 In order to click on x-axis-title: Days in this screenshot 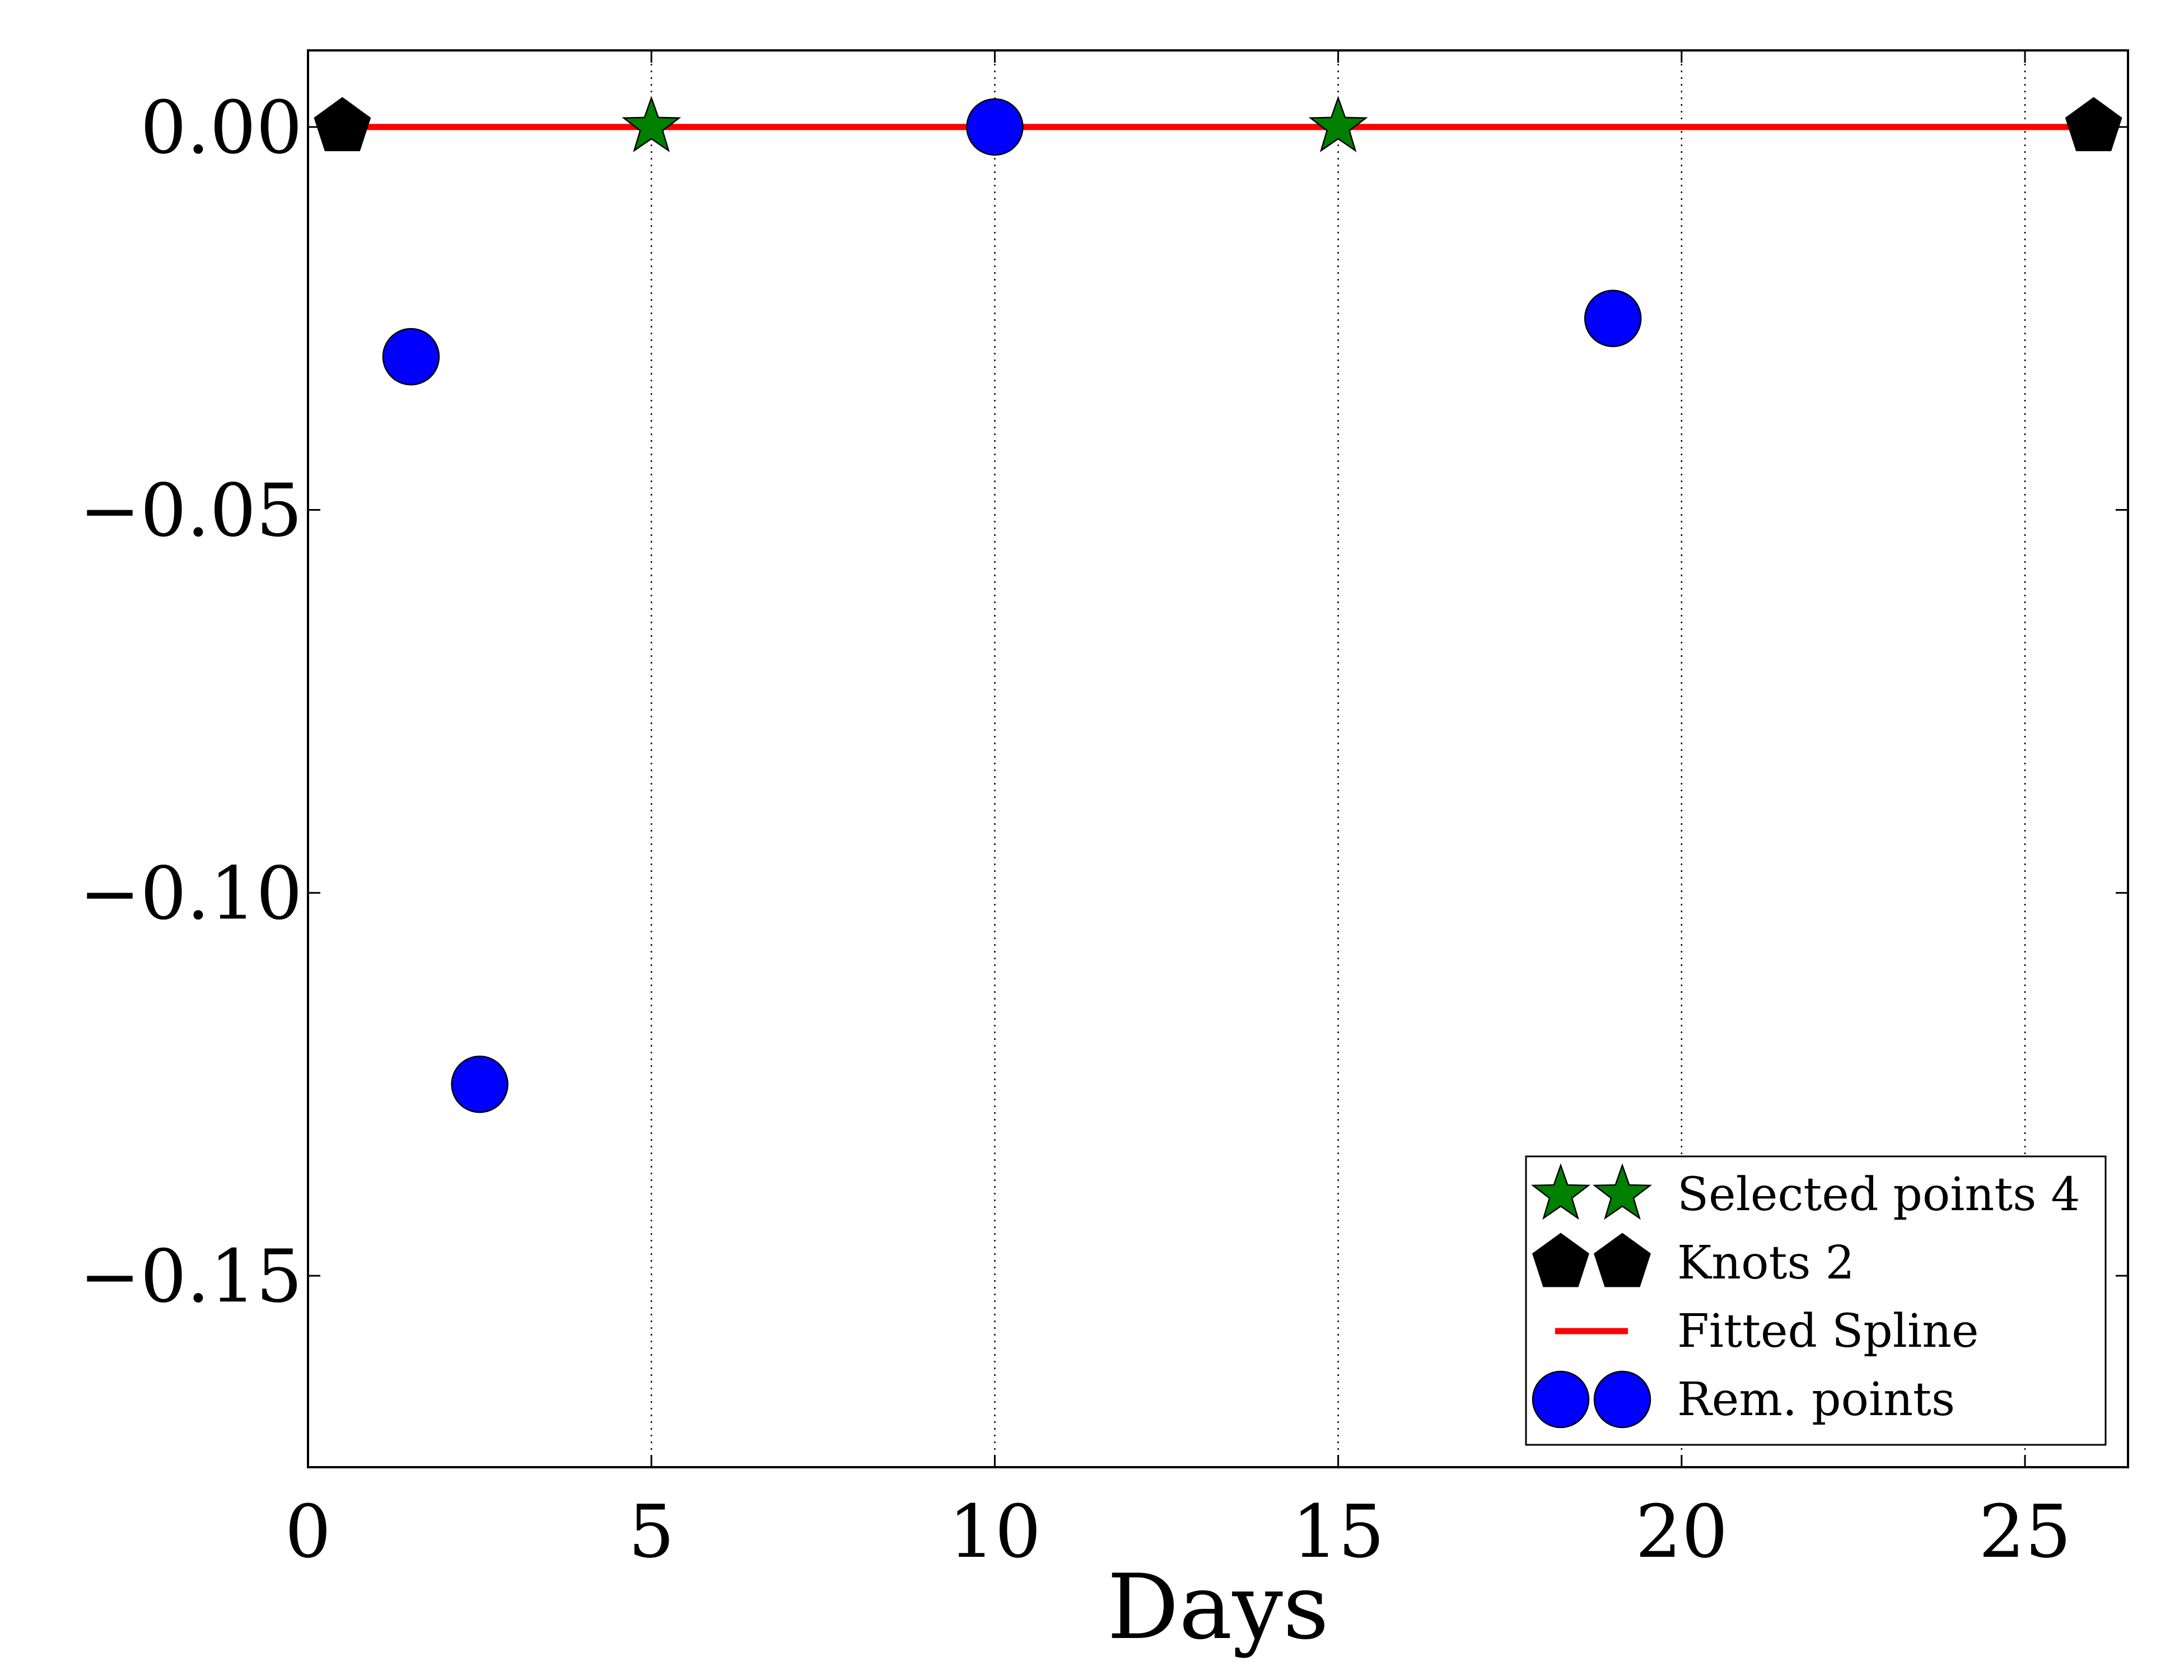, I will do `click(1218, 1607)`.